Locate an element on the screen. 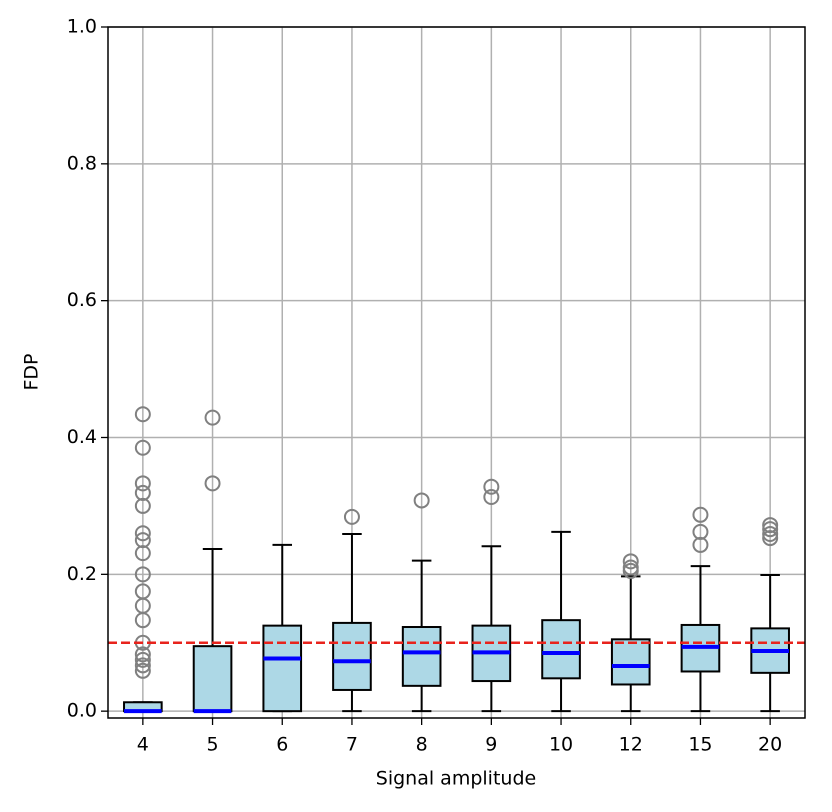 The width and height of the screenshot is (832, 812). x-tick-label: 5 is located at coordinates (213, 745).